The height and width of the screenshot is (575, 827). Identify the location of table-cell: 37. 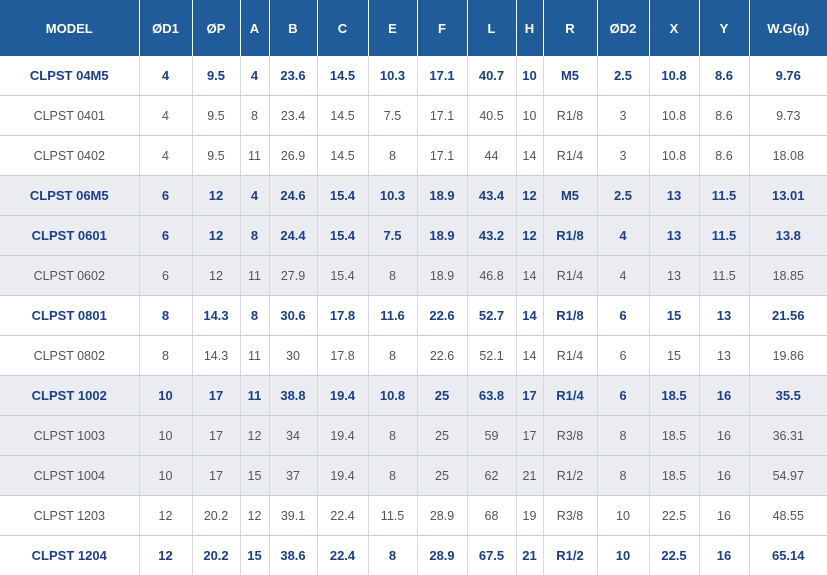
(293, 476).